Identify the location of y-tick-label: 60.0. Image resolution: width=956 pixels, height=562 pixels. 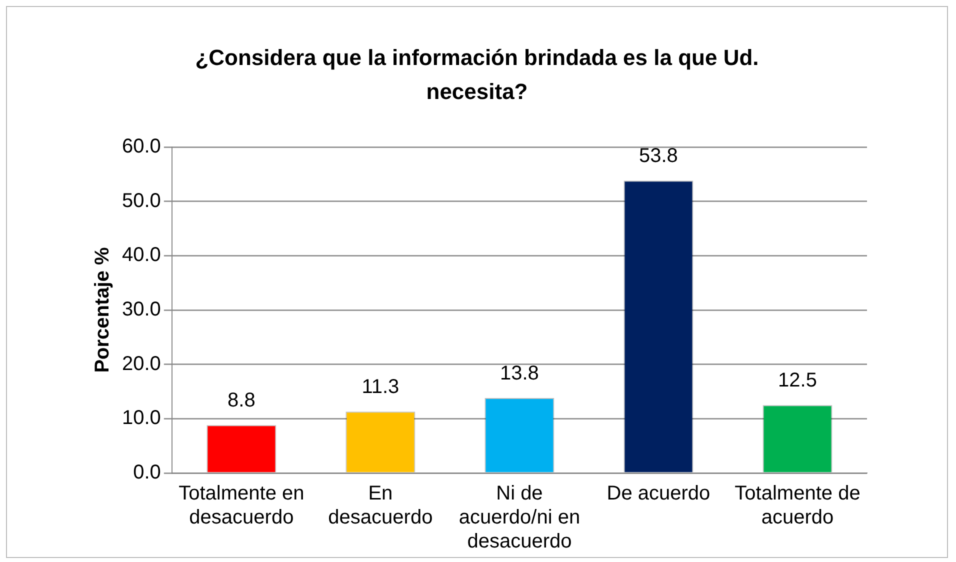
(141, 147).